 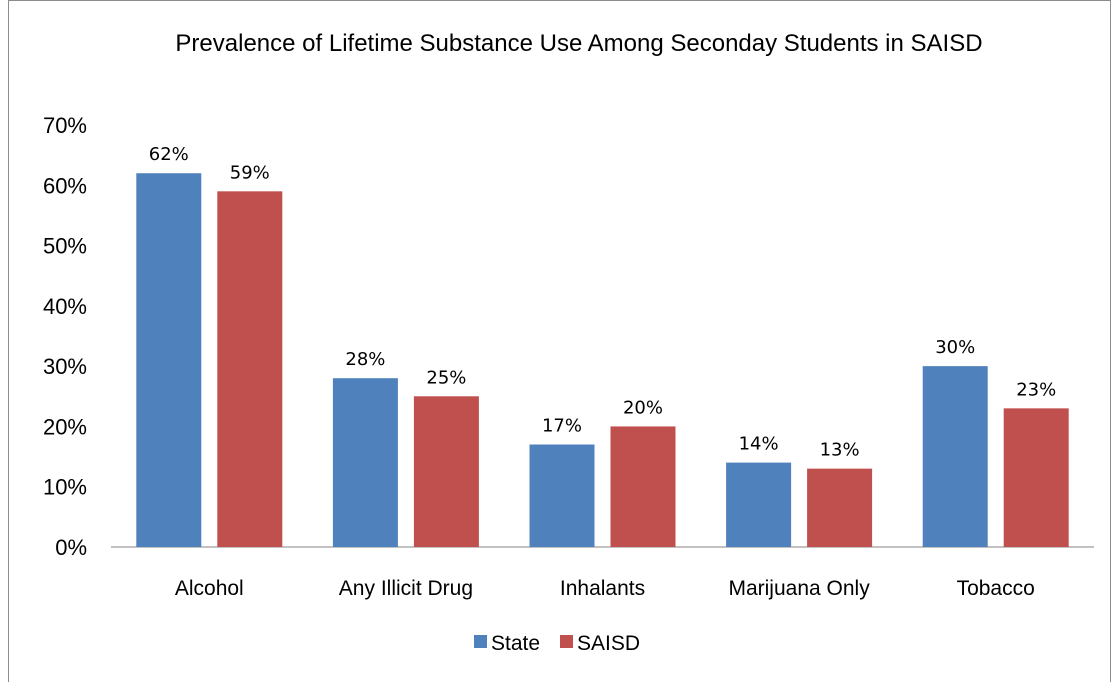 What do you see at coordinates (446, 377) in the screenshot?
I see `data-label: 25%` at bounding box center [446, 377].